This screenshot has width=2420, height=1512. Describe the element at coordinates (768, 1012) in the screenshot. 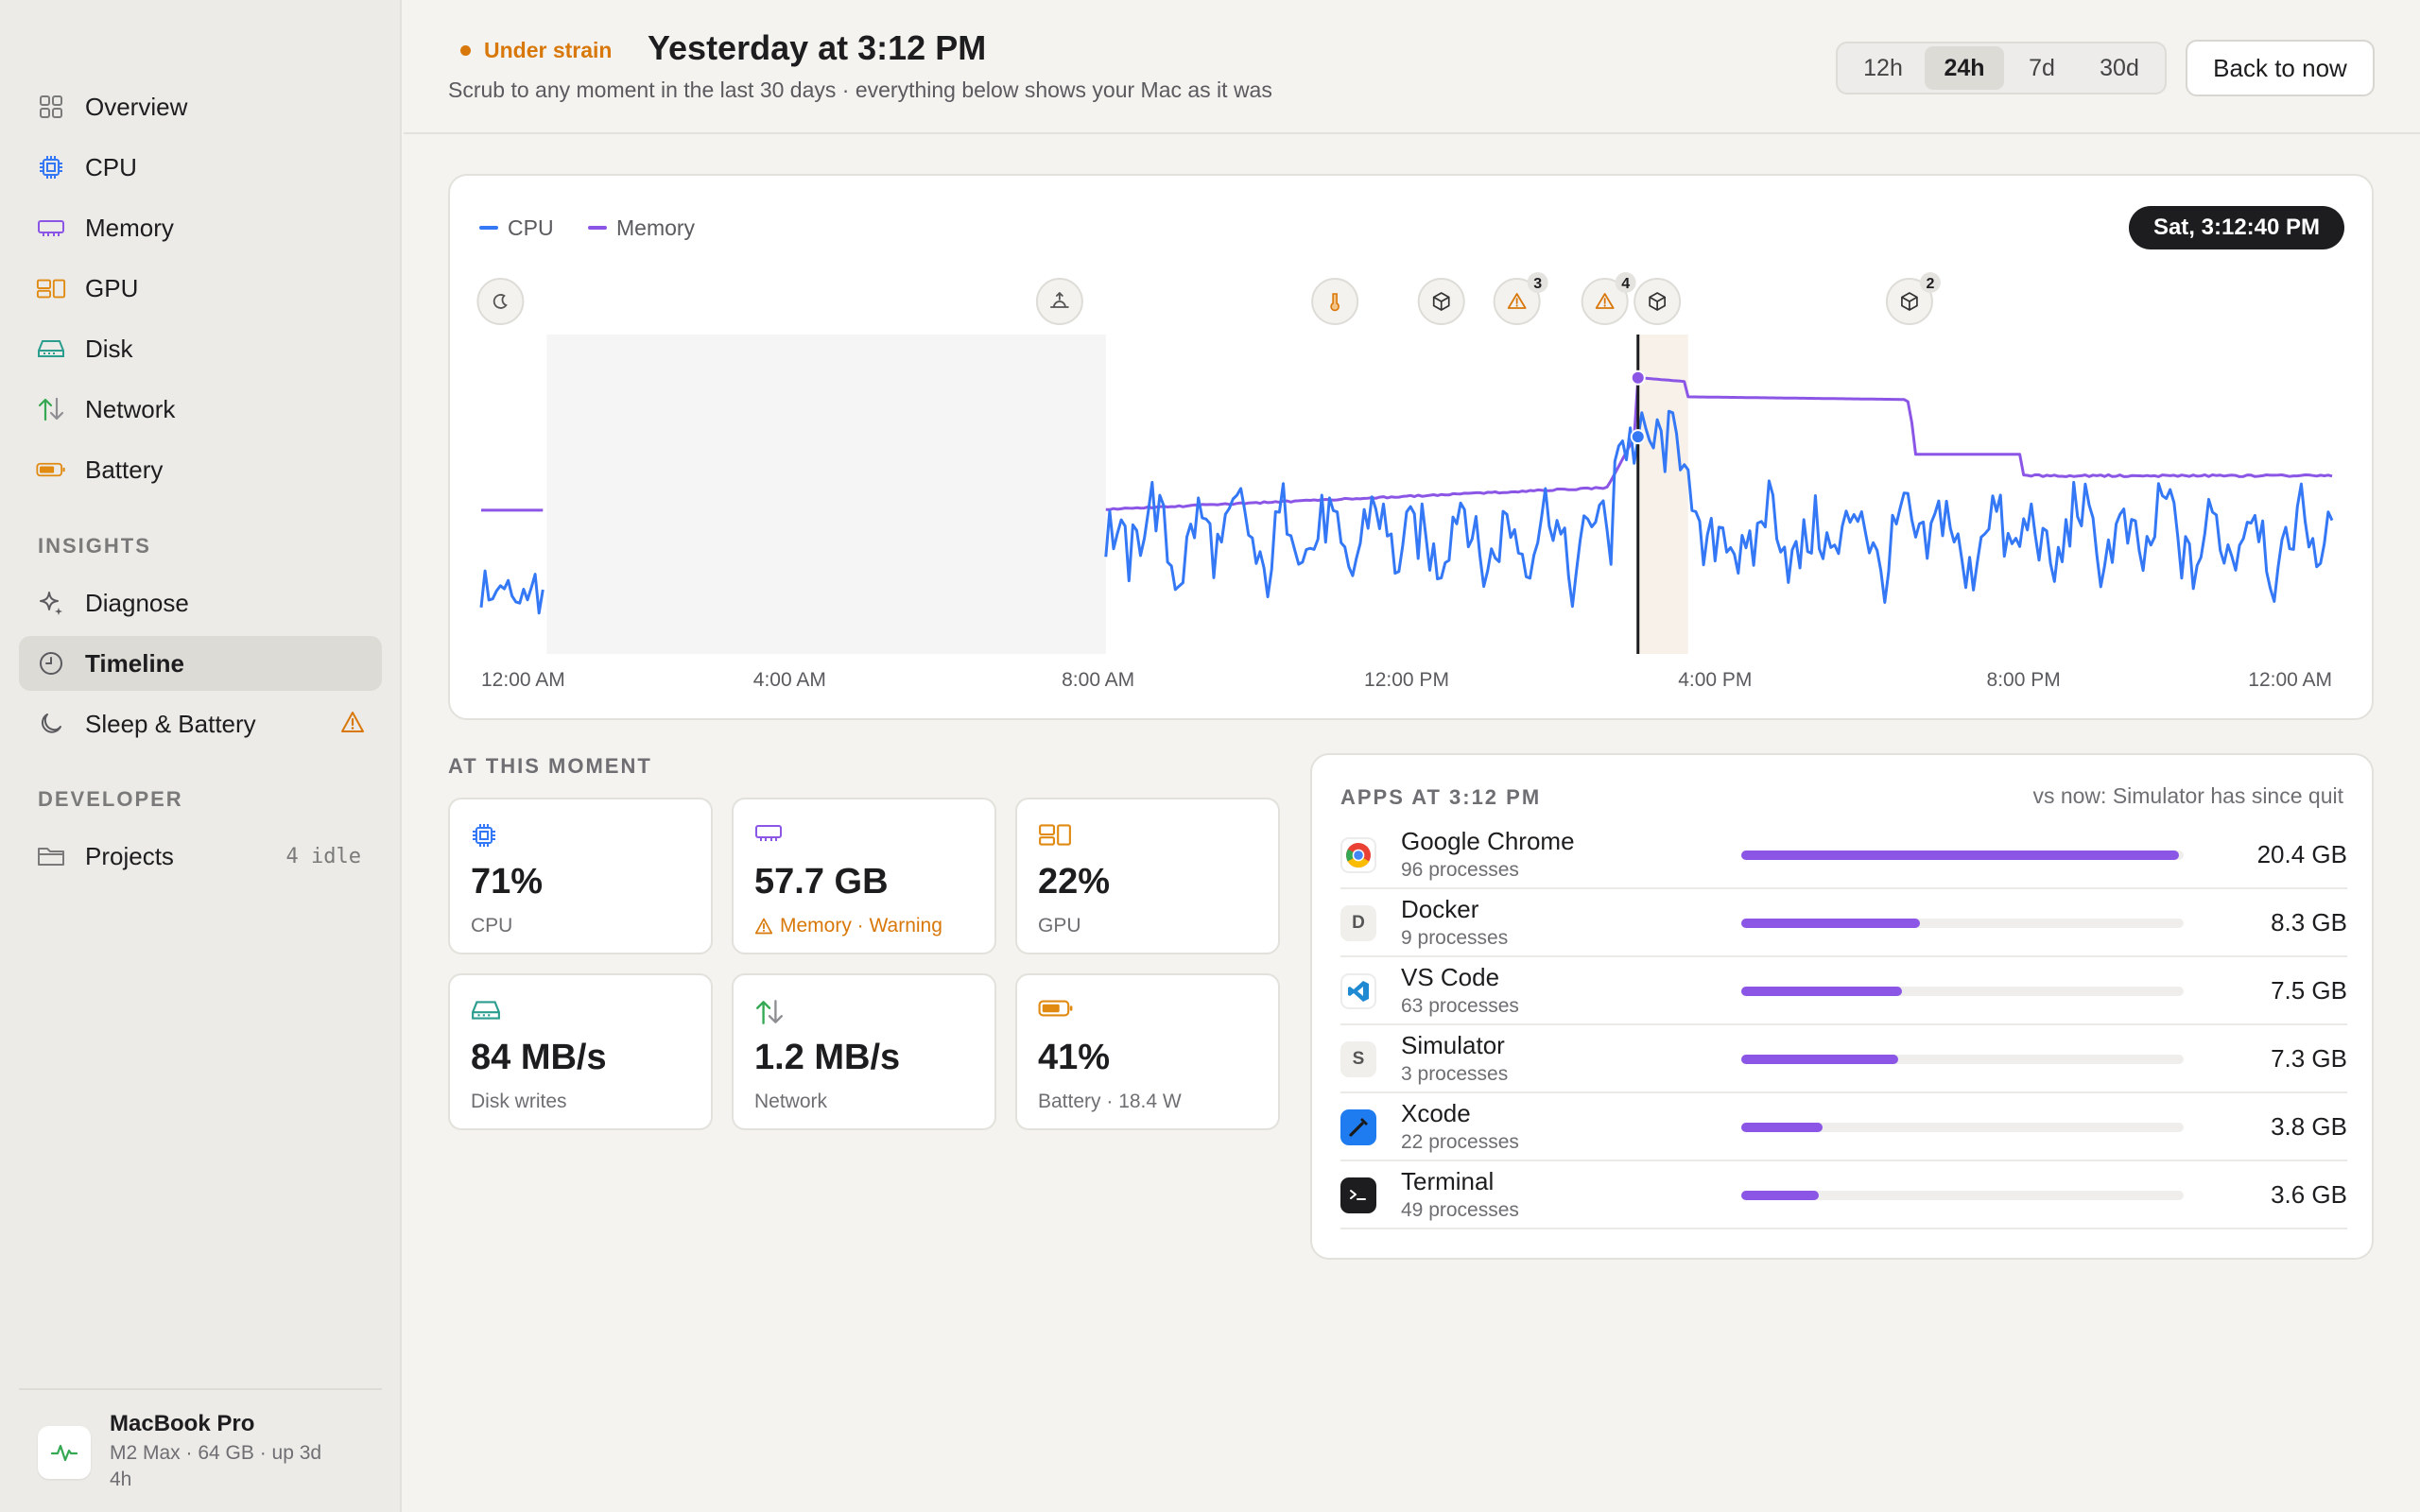

I see `network-arrows-icon` at that location.